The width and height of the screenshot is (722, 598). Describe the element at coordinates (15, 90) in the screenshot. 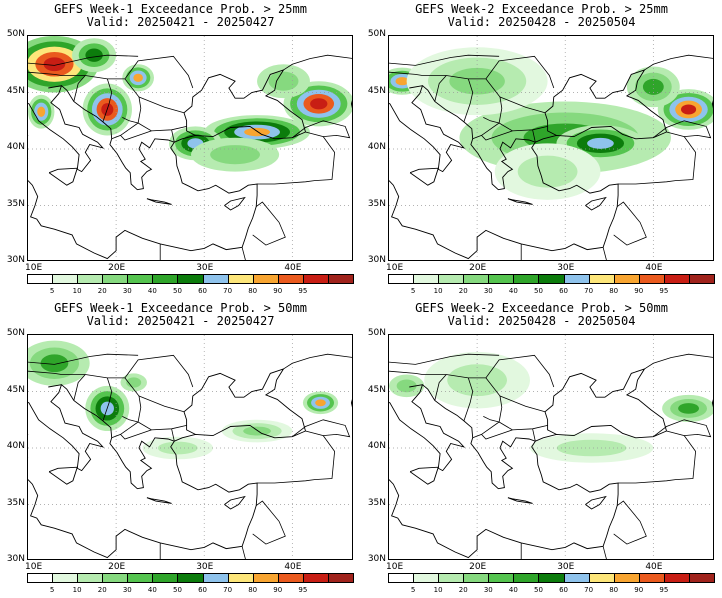

I see `latitude-label: 45N` at that location.